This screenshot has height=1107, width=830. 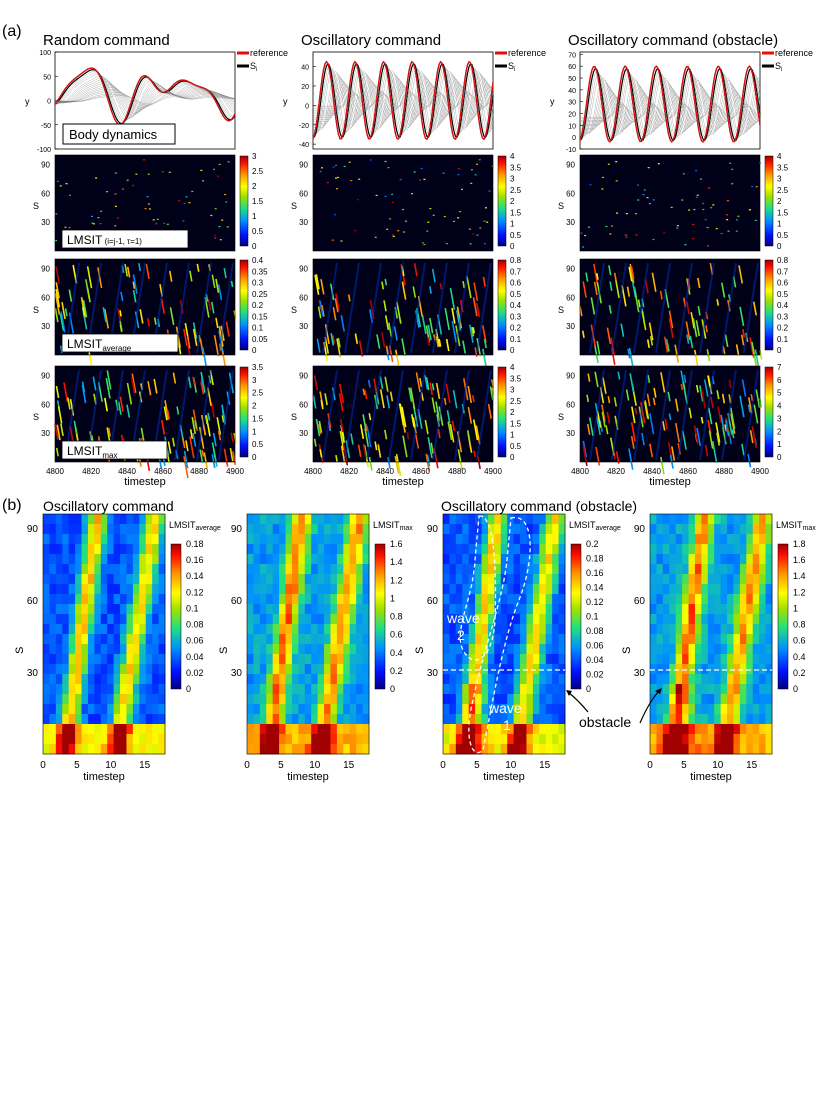 I want to click on colorbar-tick-label: 2, so click(x=254, y=406).